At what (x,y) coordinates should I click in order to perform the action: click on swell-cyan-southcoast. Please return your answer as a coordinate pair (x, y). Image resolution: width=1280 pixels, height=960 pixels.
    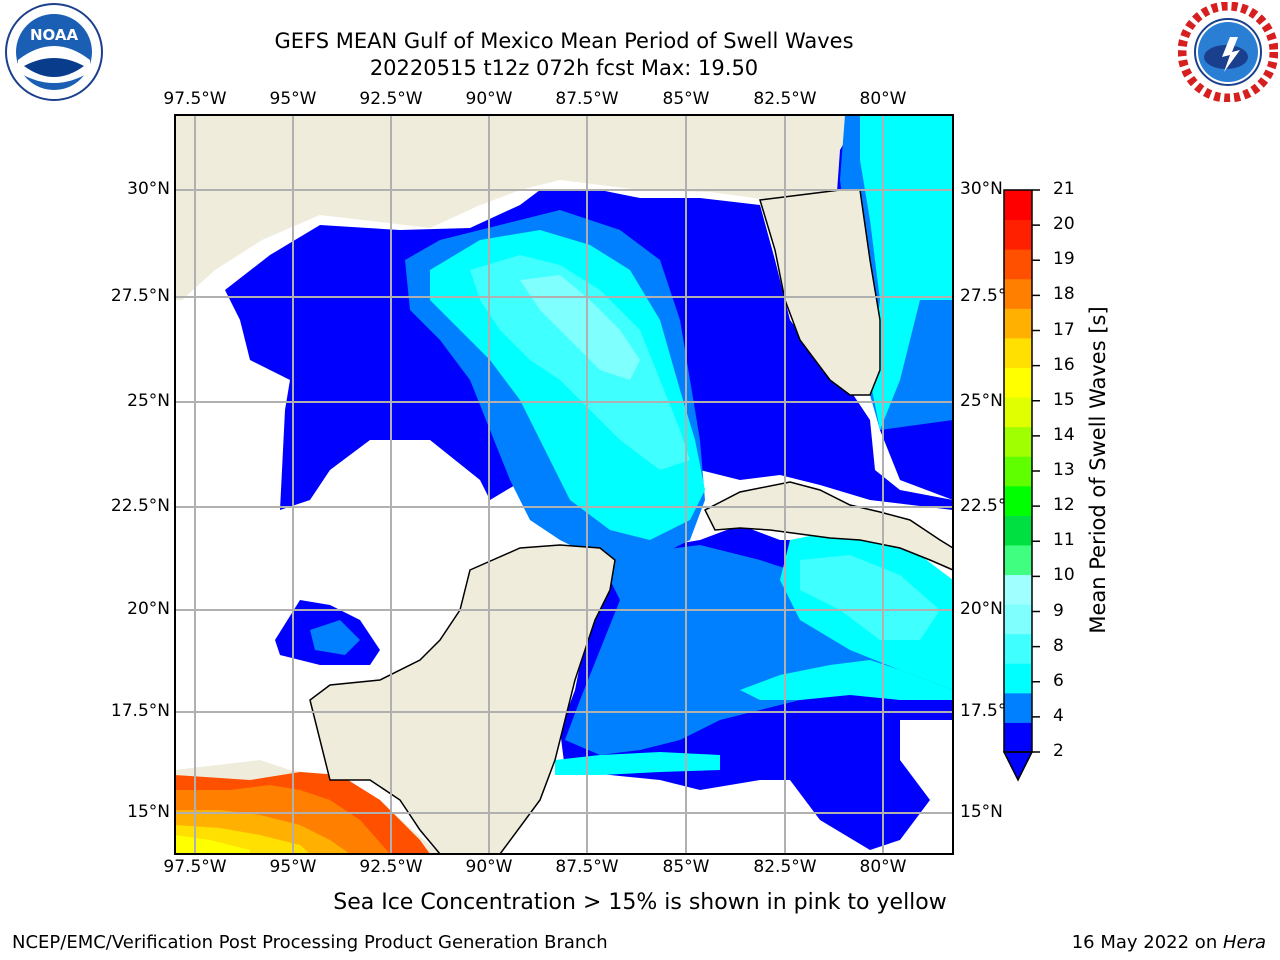
    Looking at the image, I should click on (637, 763).